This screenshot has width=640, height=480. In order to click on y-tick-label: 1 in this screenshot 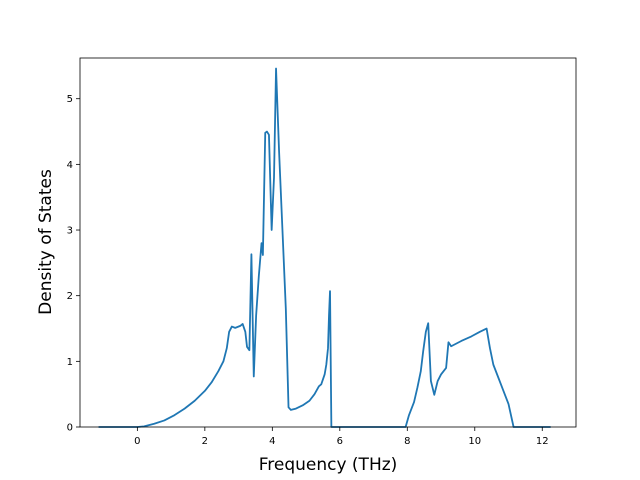, I will do `click(70, 362)`.